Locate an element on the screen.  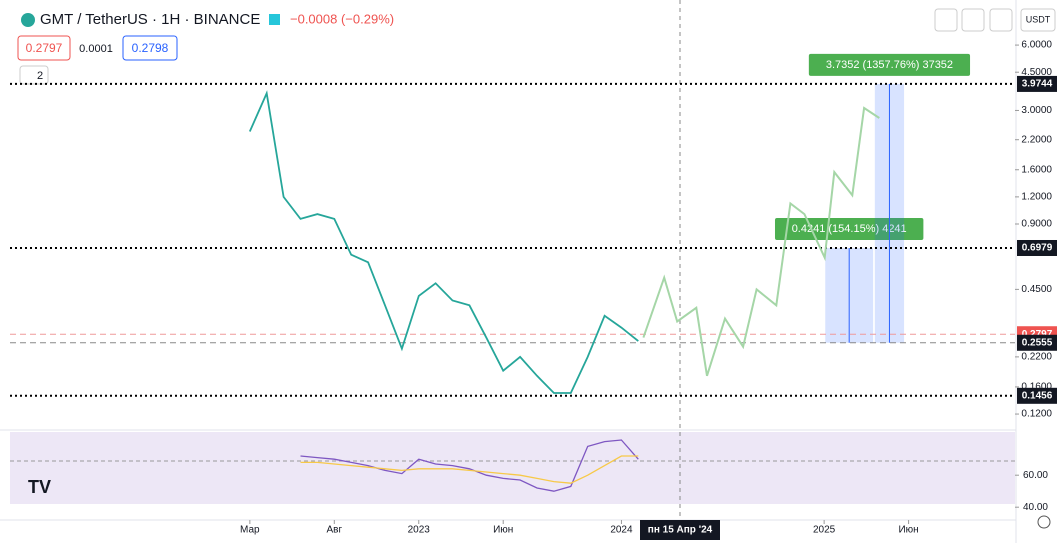
ask: 0.2798 is located at coordinates (150, 48).